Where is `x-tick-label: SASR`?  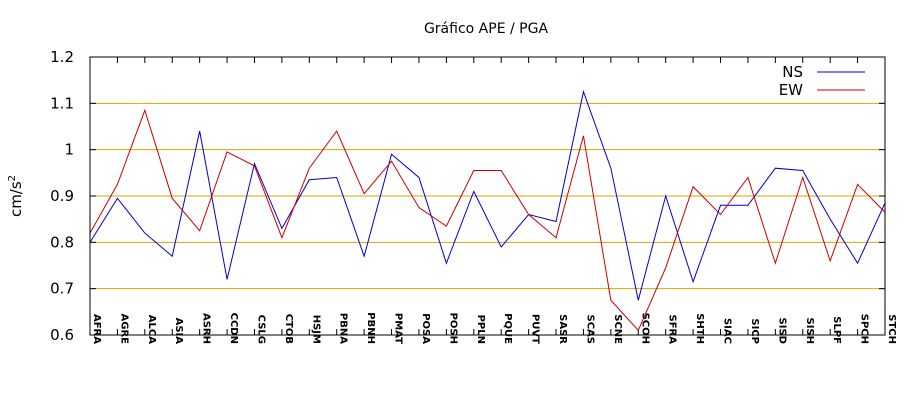
x-tick-label: SASR is located at coordinates (562, 329).